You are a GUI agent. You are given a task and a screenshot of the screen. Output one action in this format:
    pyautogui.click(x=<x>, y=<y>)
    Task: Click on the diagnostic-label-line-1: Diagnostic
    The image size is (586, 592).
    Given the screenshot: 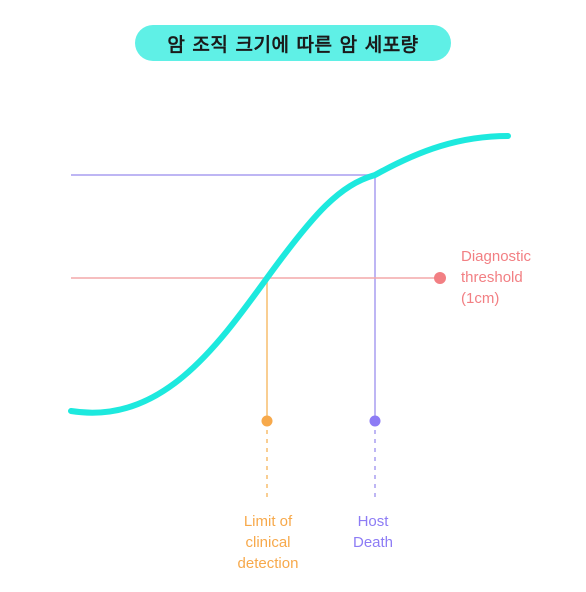 What is the action you would take?
    pyautogui.click(x=496, y=256)
    